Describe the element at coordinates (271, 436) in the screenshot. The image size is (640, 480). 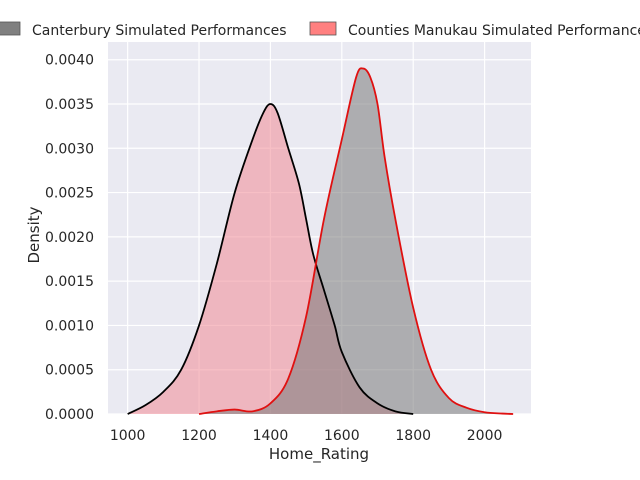
I see `x-tick-label: 1400` at that location.